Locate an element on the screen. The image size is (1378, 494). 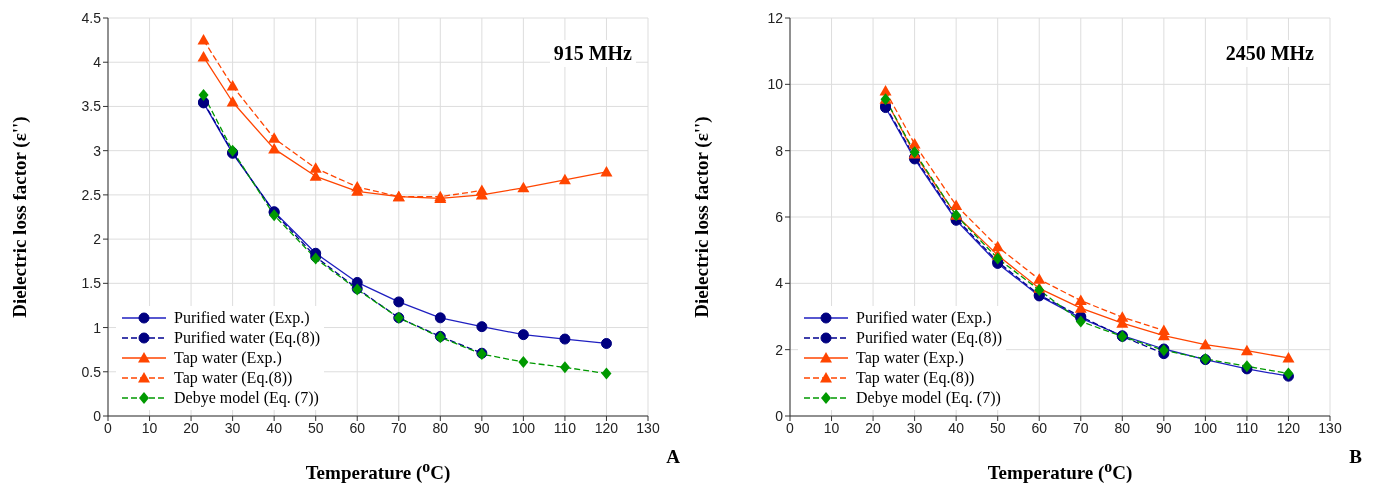
annotation: 915 MHz is located at coordinates (592, 53).